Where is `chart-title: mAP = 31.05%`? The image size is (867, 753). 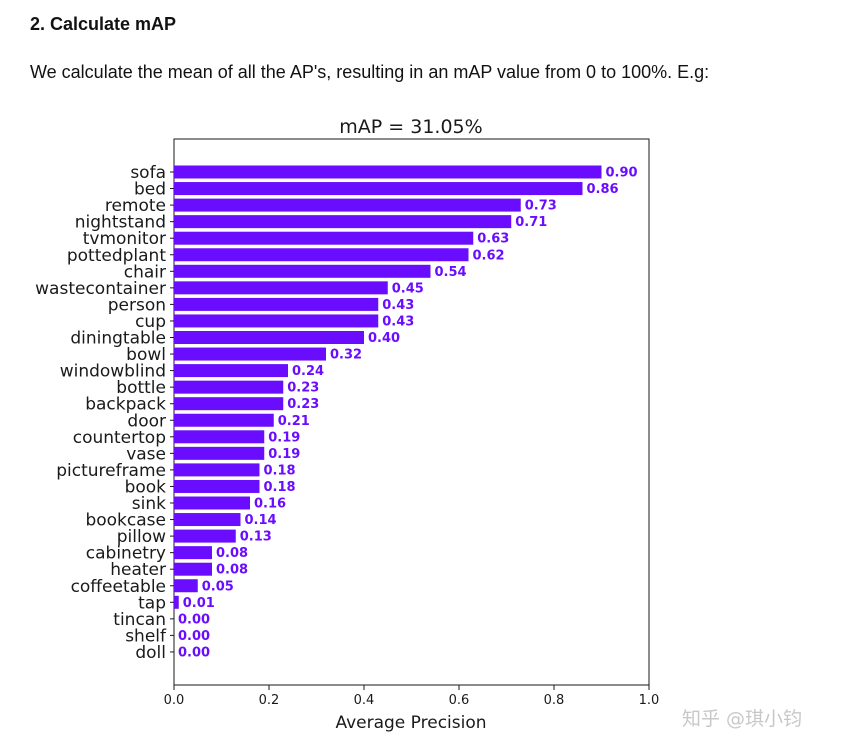 chart-title: mAP = 31.05% is located at coordinates (410, 127).